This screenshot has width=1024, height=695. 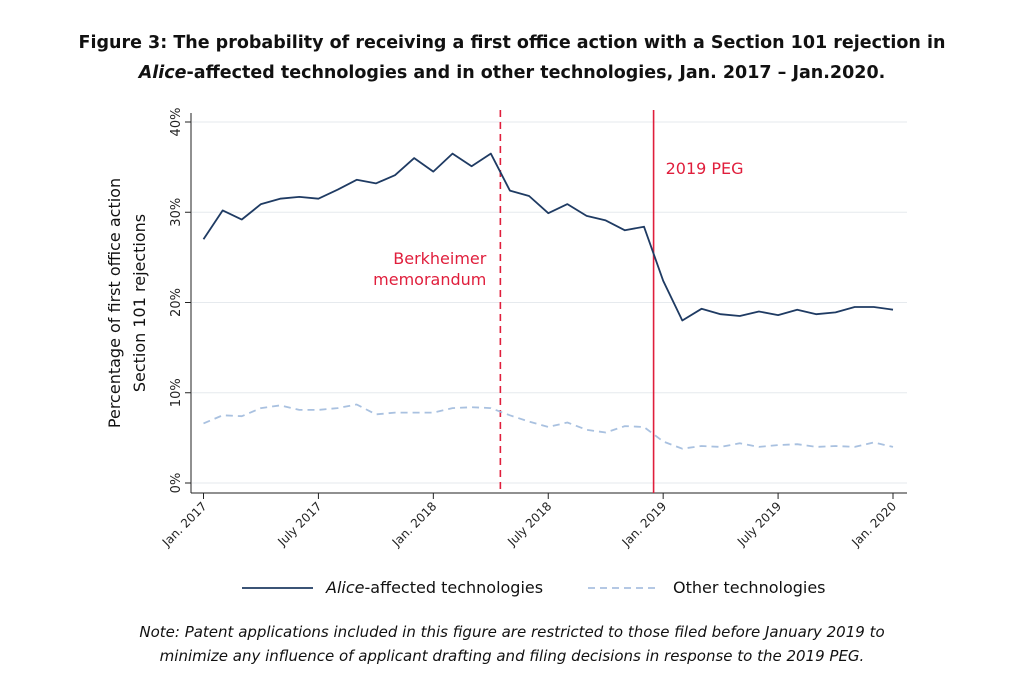 I want to click on y-tick-label: 40%, so click(x=176, y=122).